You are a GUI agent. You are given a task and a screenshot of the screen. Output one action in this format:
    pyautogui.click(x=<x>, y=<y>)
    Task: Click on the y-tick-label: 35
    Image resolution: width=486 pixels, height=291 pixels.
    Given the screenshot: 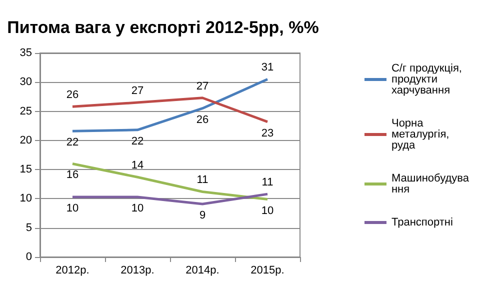 What is the action you would take?
    pyautogui.click(x=26, y=53)
    